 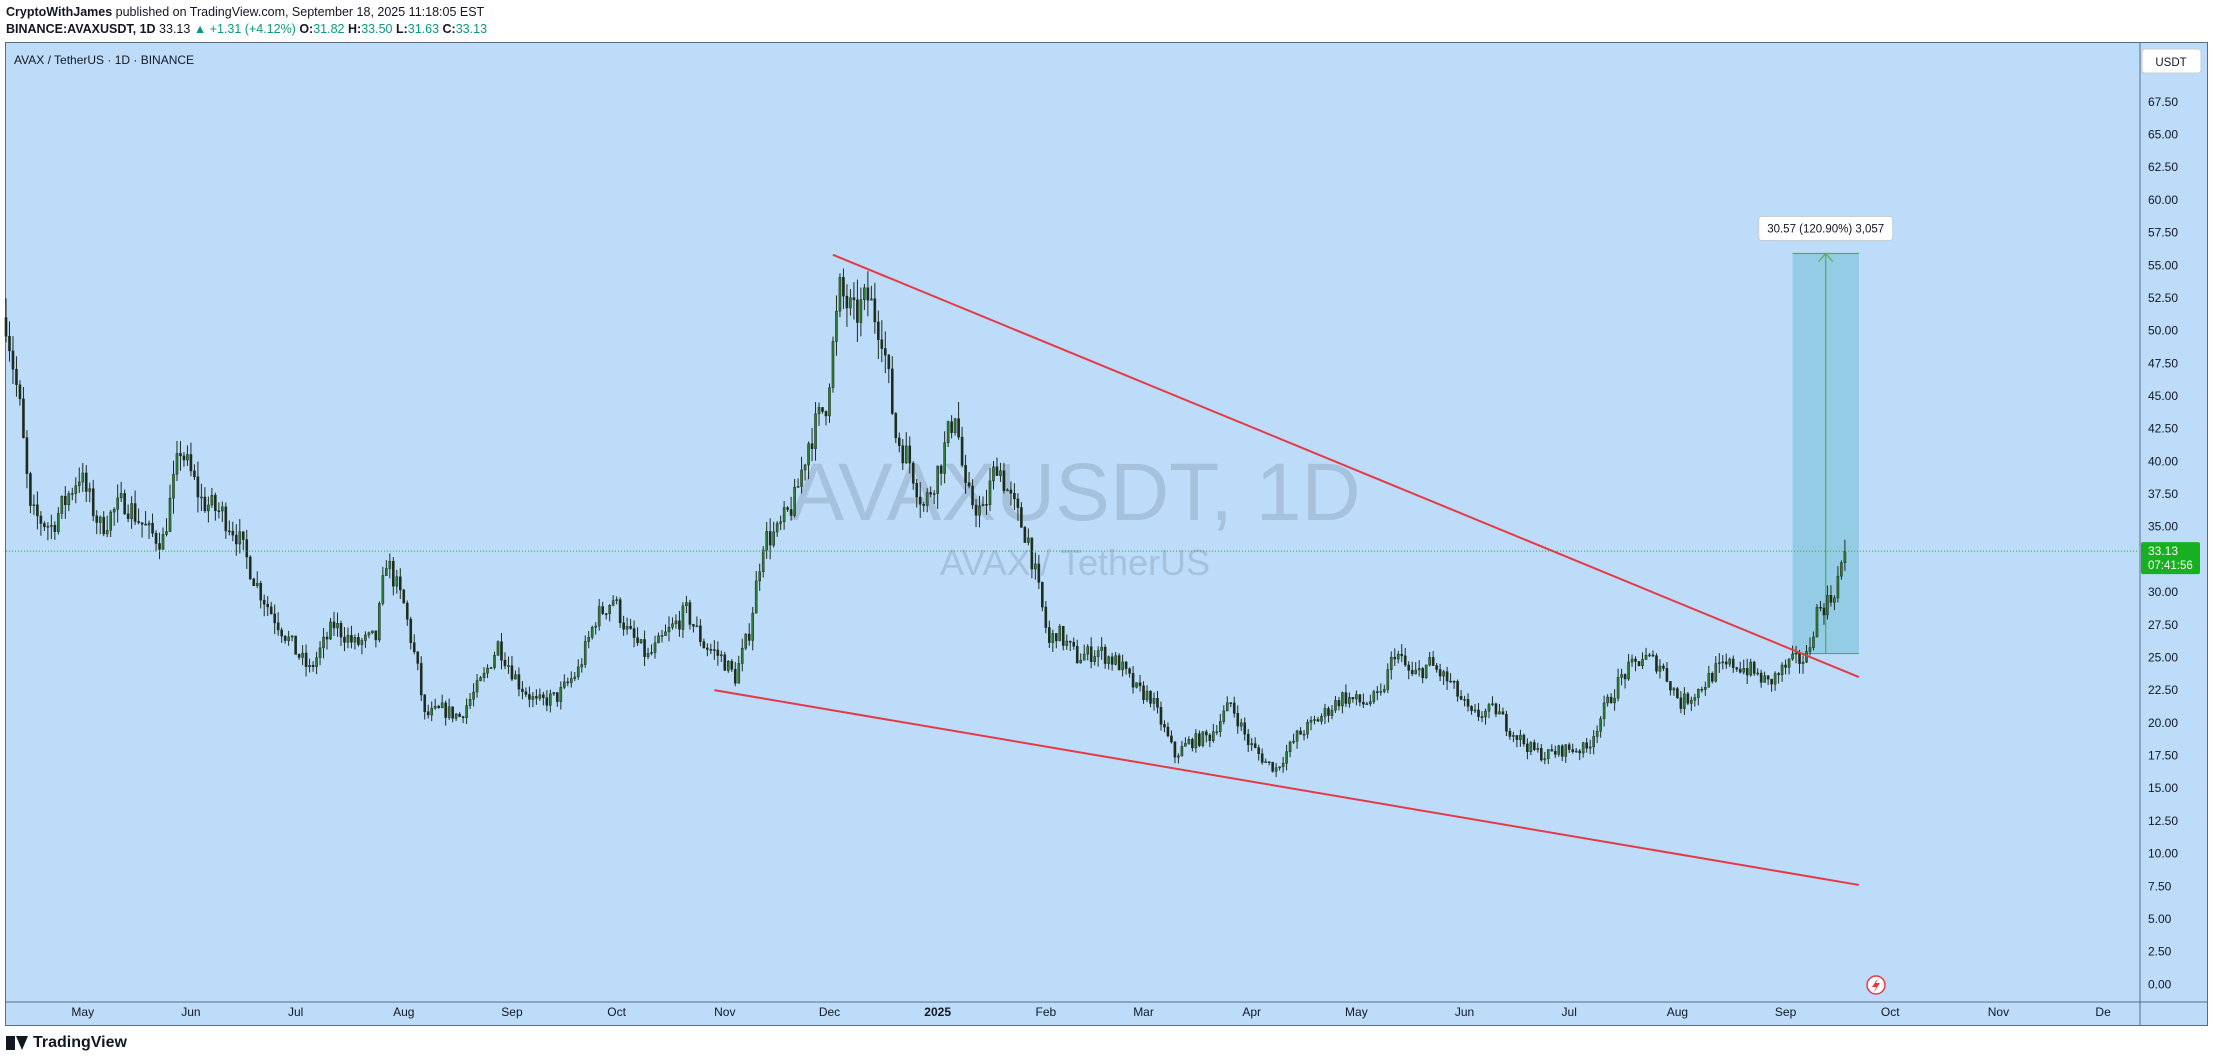 I want to click on x-tick-label: 2025, so click(x=937, y=1012).